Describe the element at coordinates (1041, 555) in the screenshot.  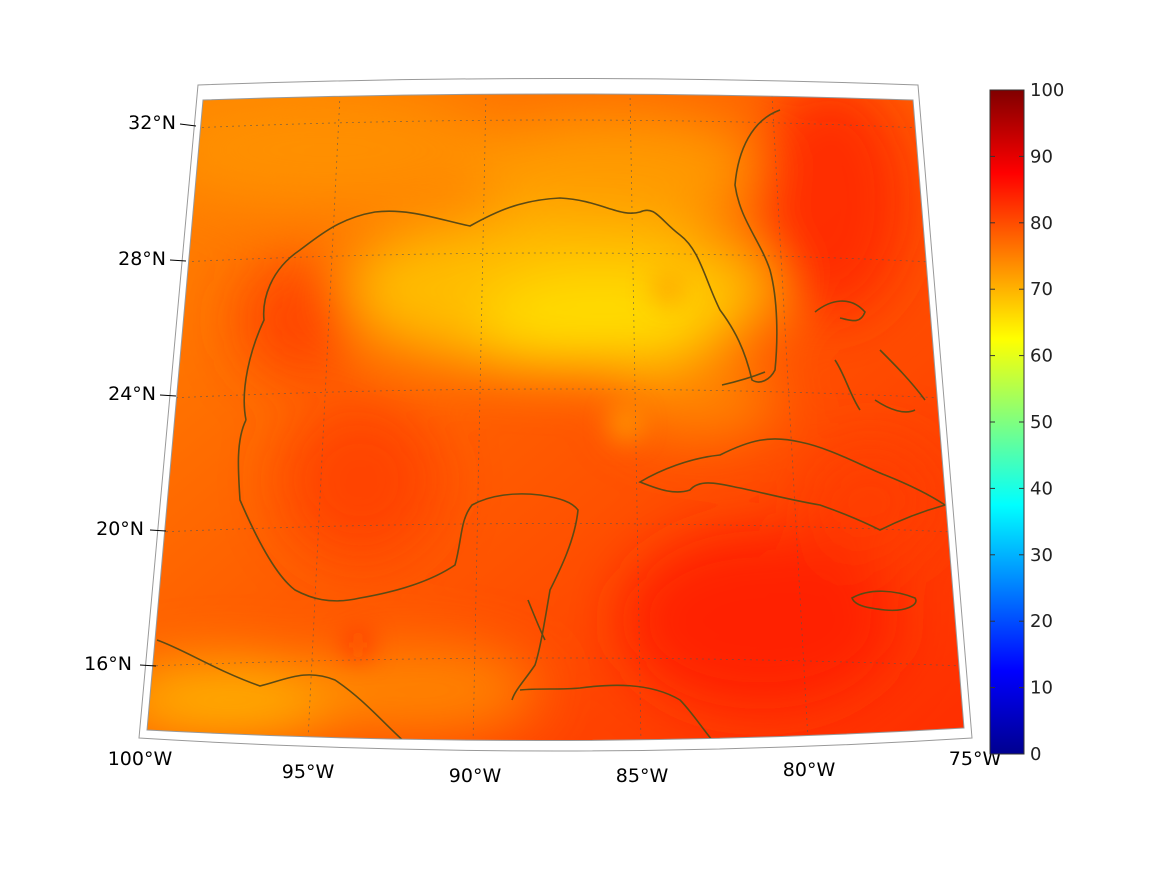
I see `colorbar-tick-label: 30` at that location.